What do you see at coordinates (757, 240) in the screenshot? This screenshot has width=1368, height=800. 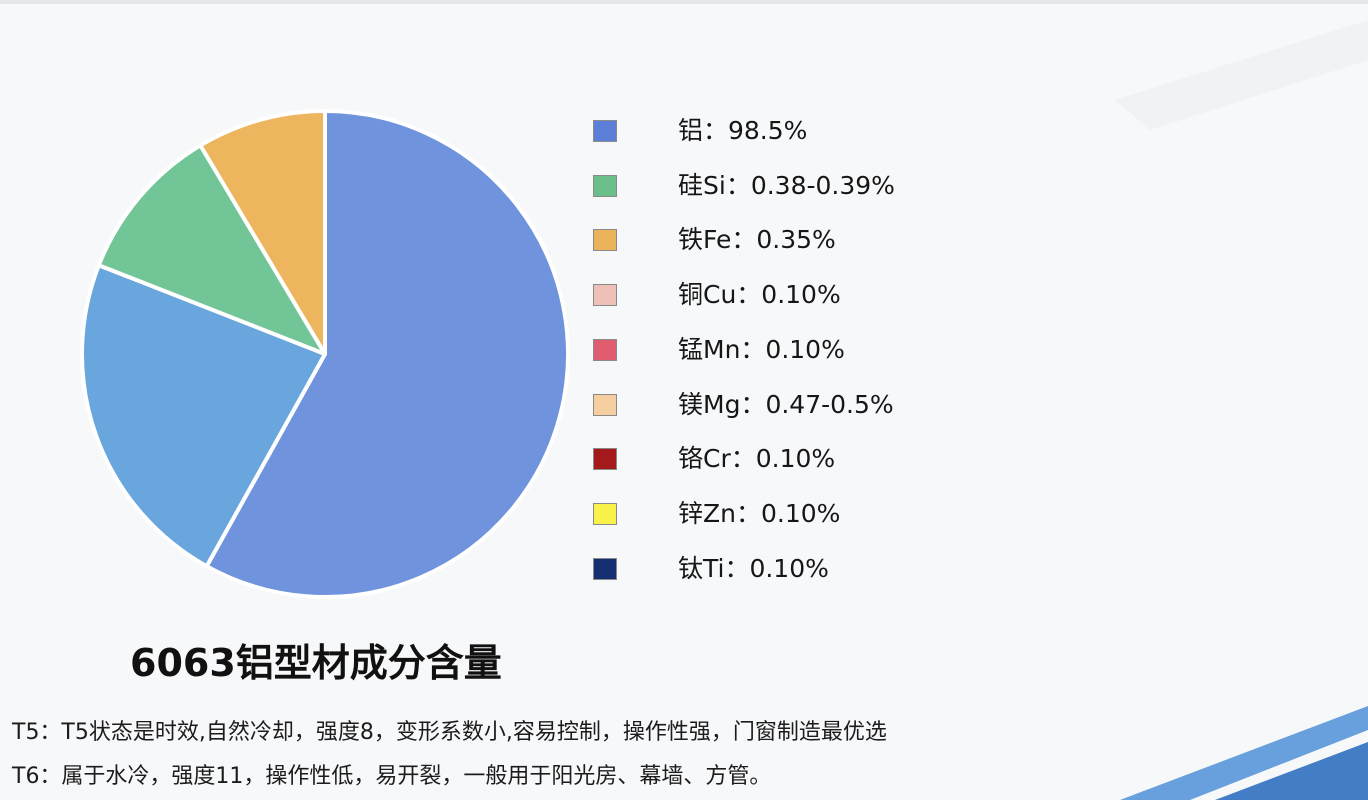 I see `legend-label: 铁Fe：0.35%` at bounding box center [757, 240].